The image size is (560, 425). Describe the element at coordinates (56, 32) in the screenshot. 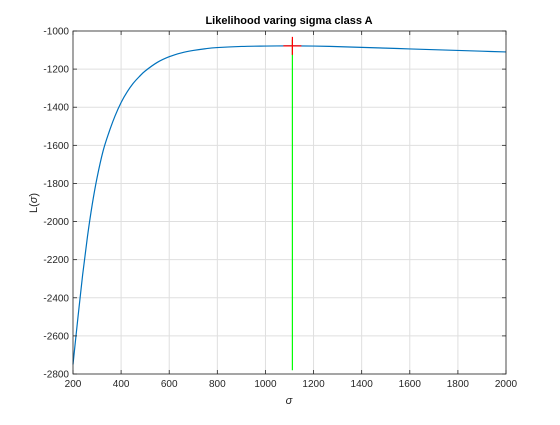

I see `y-tick-label: -1000` at that location.